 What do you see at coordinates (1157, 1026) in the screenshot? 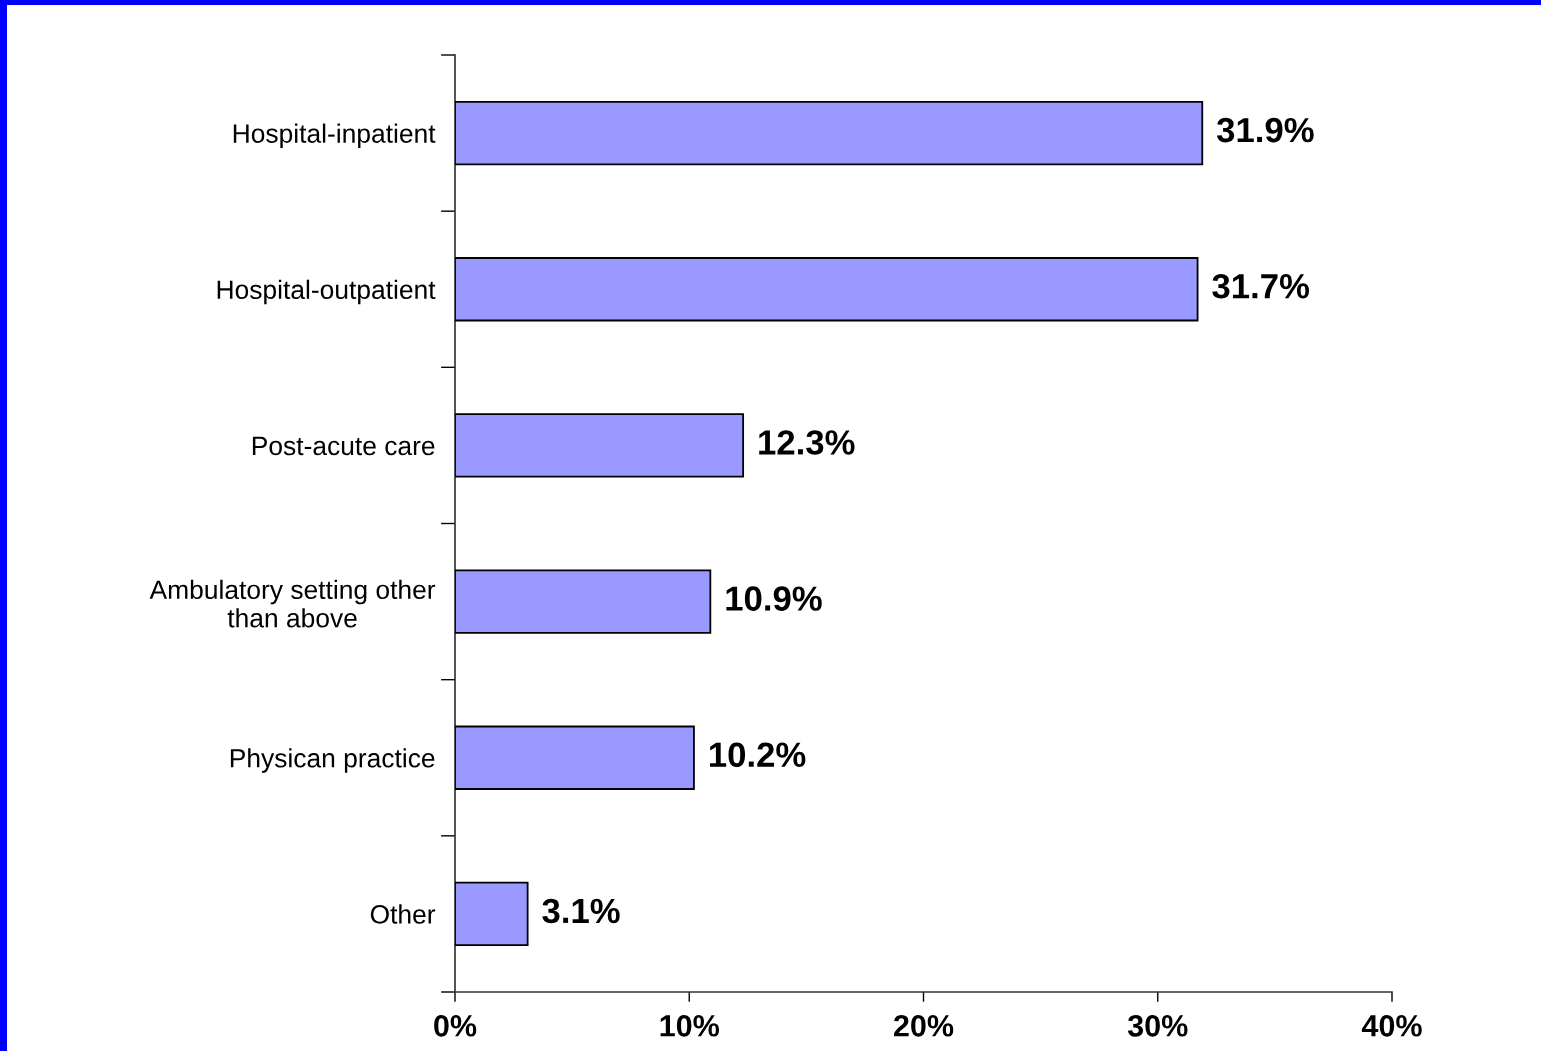
I see `x-tick-label: 30%` at bounding box center [1157, 1026].